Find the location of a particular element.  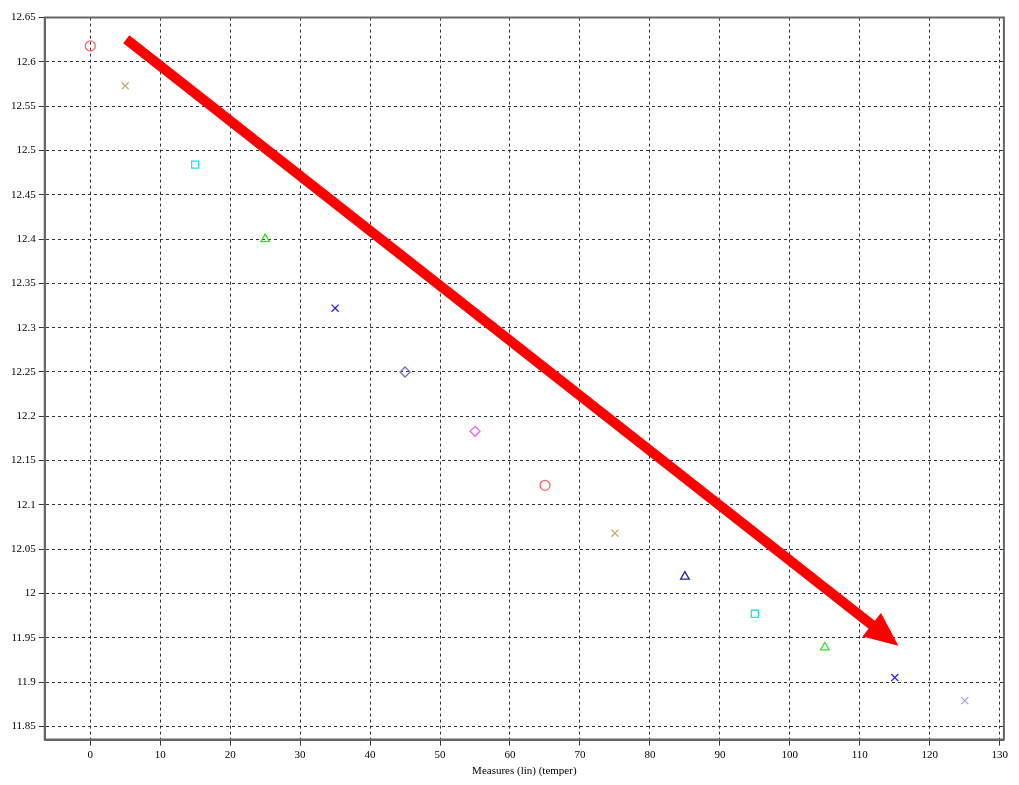

y-tick-label: 11.85 is located at coordinates (24, 725).